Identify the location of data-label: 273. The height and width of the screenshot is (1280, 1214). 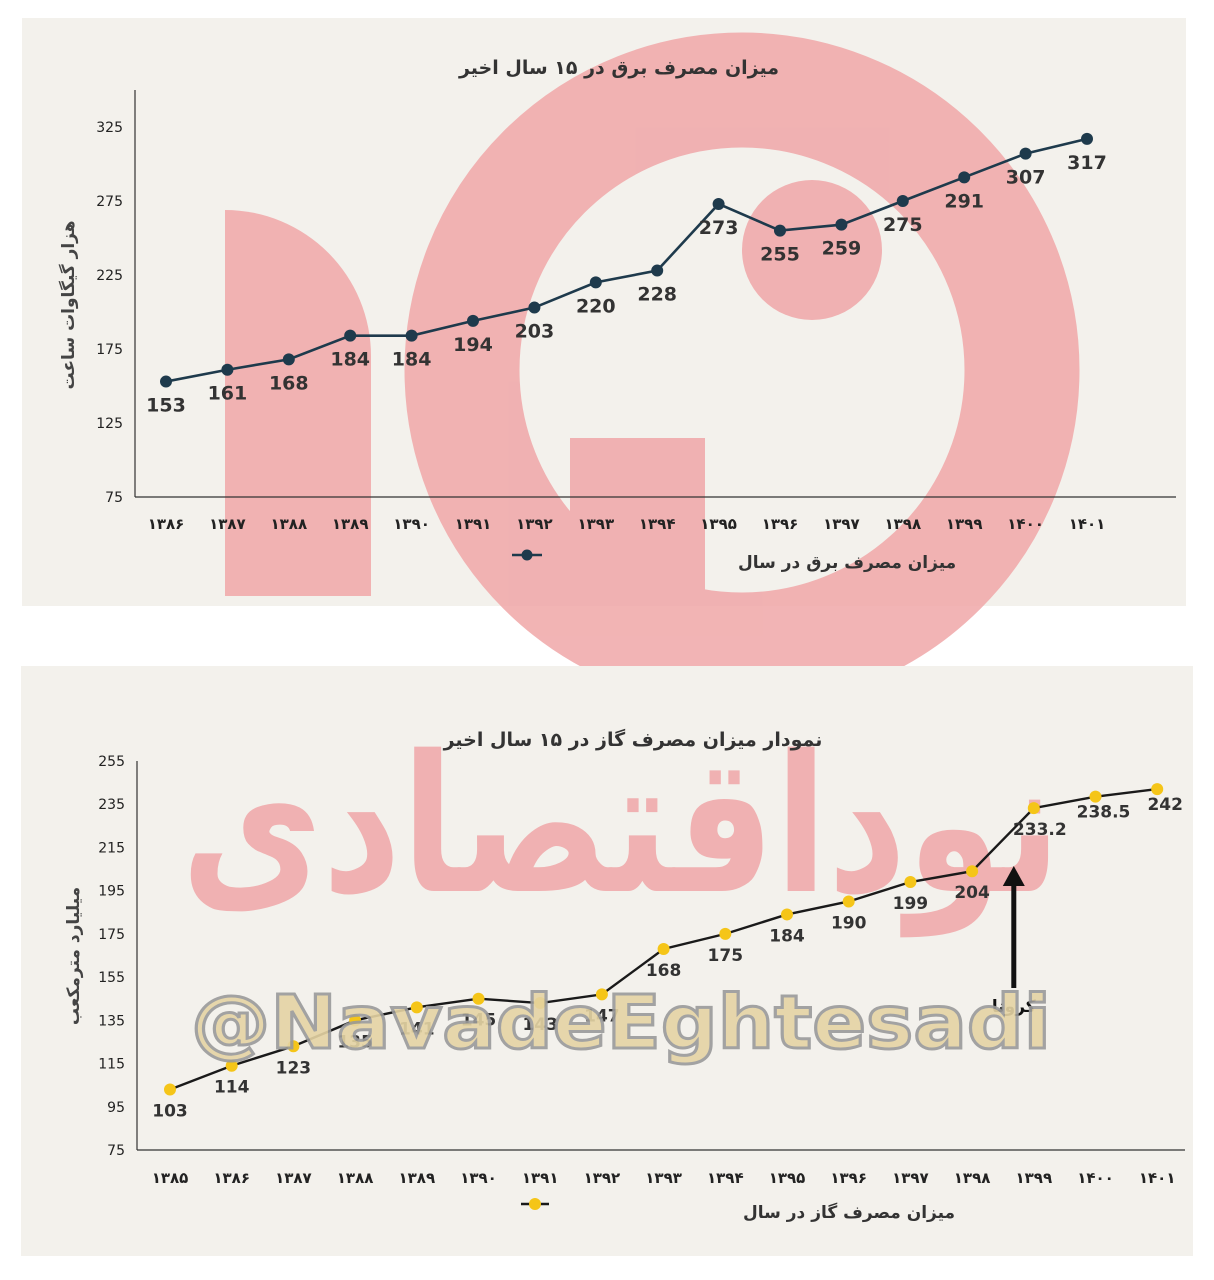
(719, 228).